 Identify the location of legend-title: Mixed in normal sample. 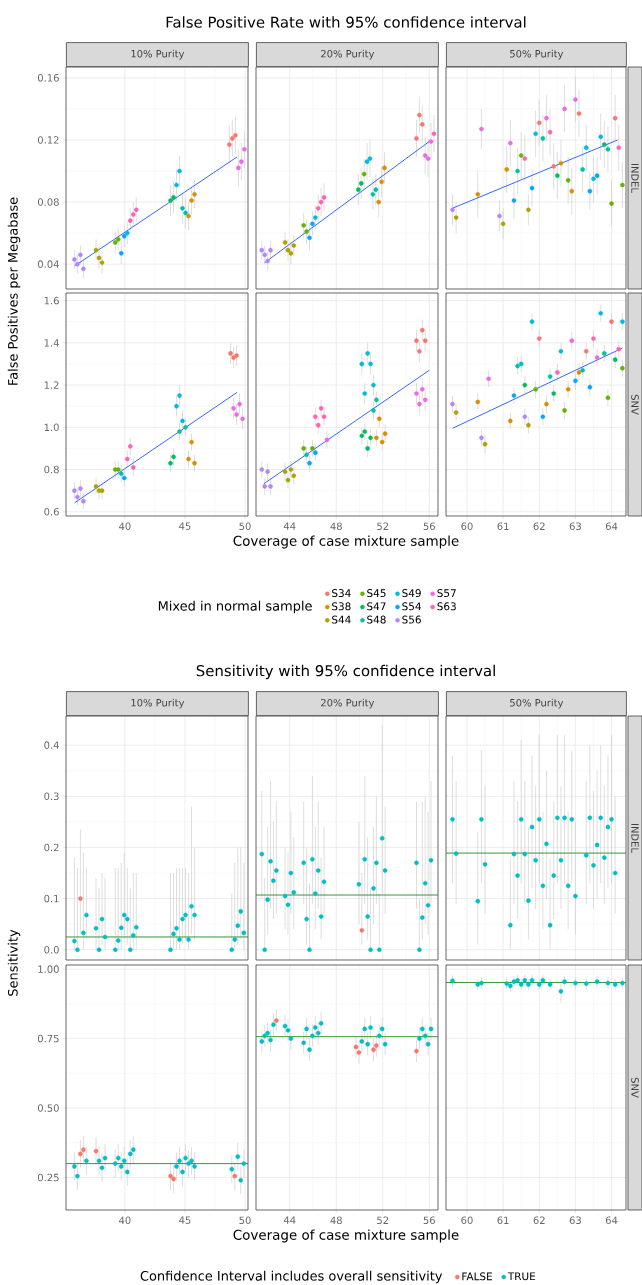
(235, 607).